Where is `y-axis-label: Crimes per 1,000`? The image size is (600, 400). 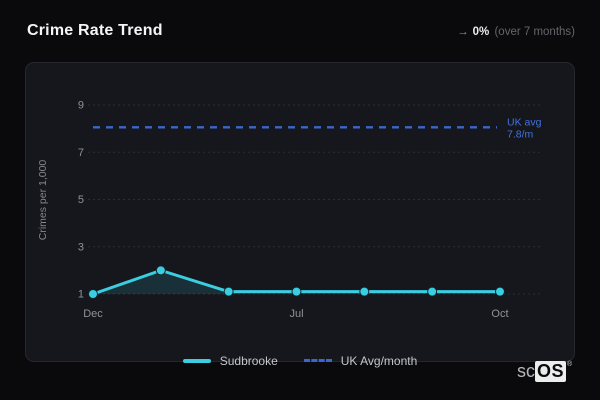 y-axis-label: Crimes per 1,000 is located at coordinates (43, 200).